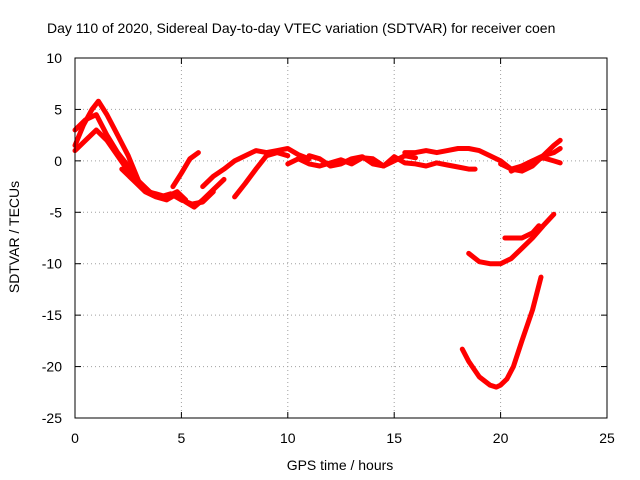 The width and height of the screenshot is (640, 480). I want to click on y-tick-label: -20, so click(52, 367).